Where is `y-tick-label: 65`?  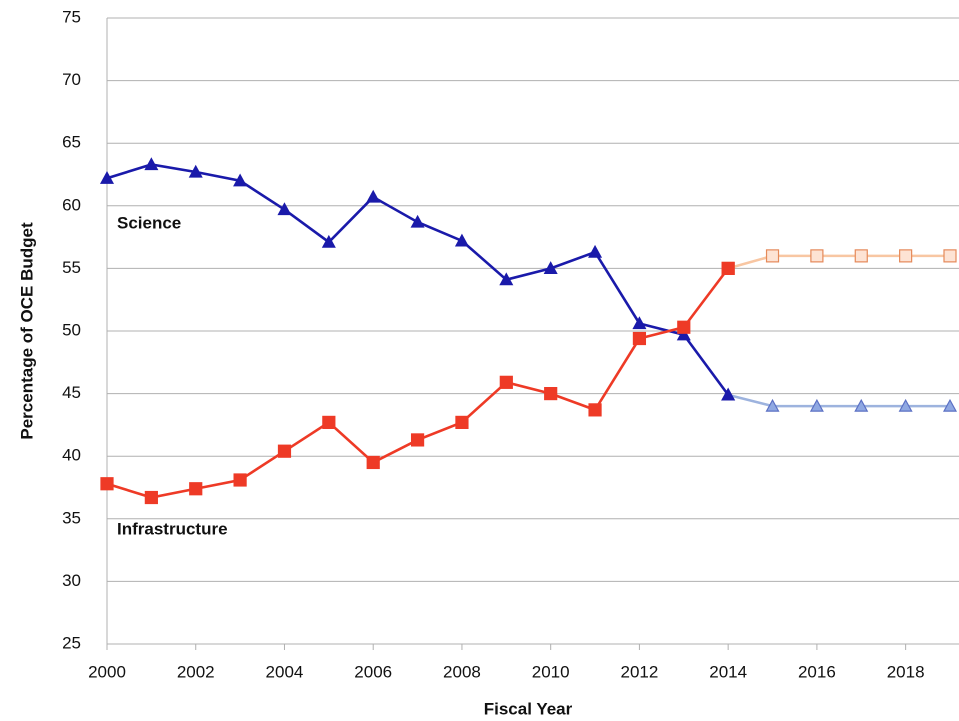
y-tick-label: 65 is located at coordinates (71, 142).